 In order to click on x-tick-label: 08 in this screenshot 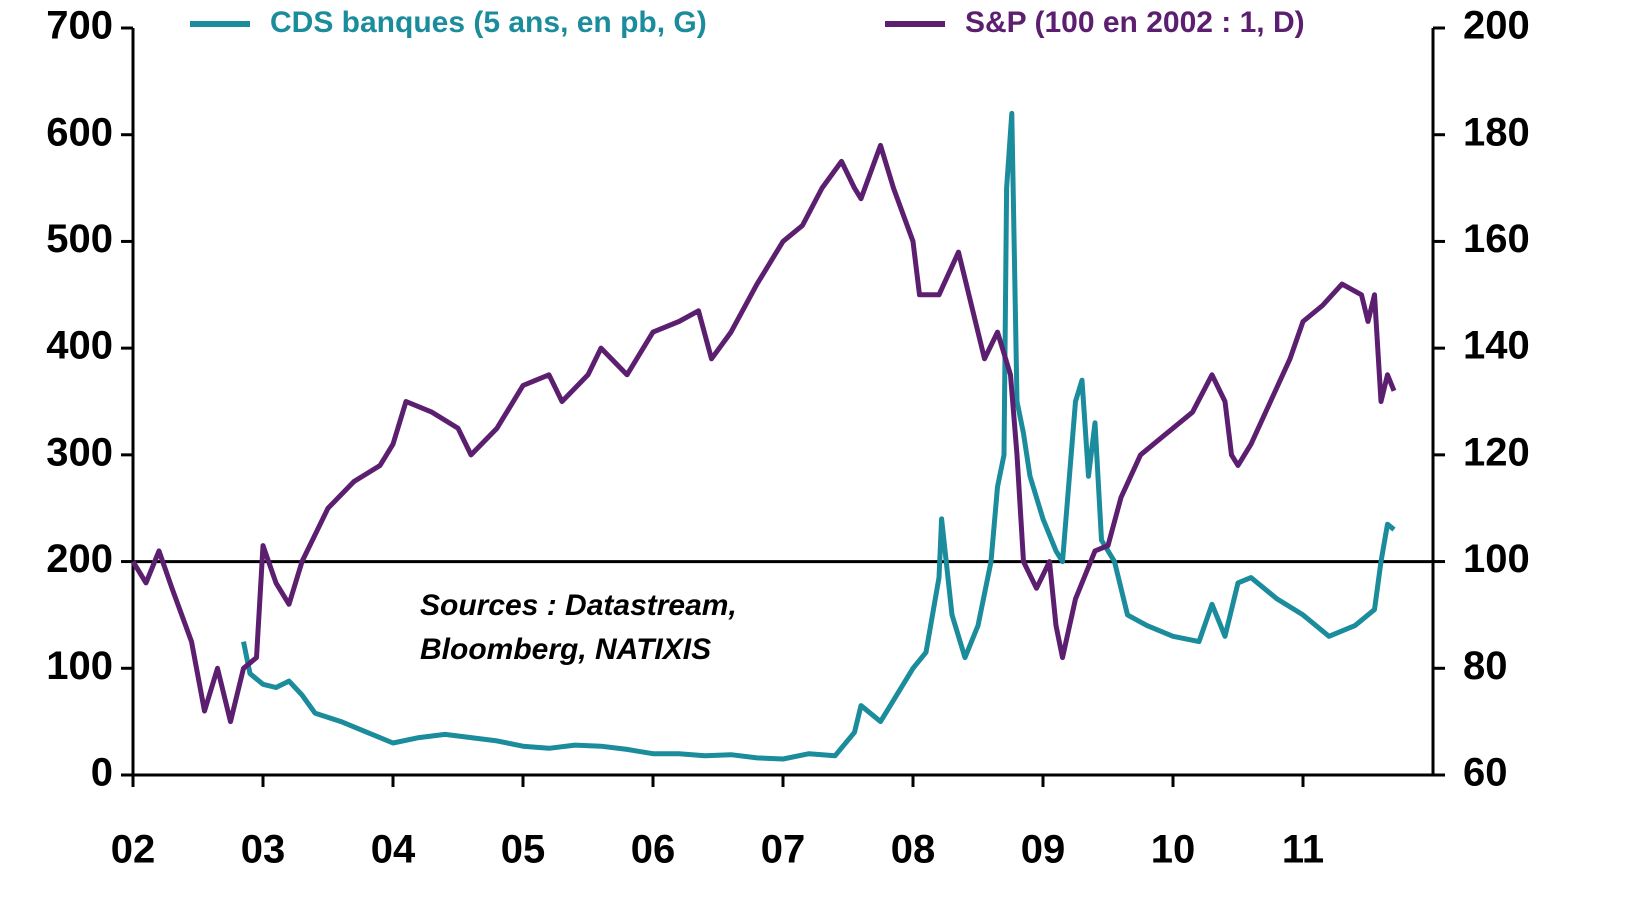, I will do `click(913, 850)`.